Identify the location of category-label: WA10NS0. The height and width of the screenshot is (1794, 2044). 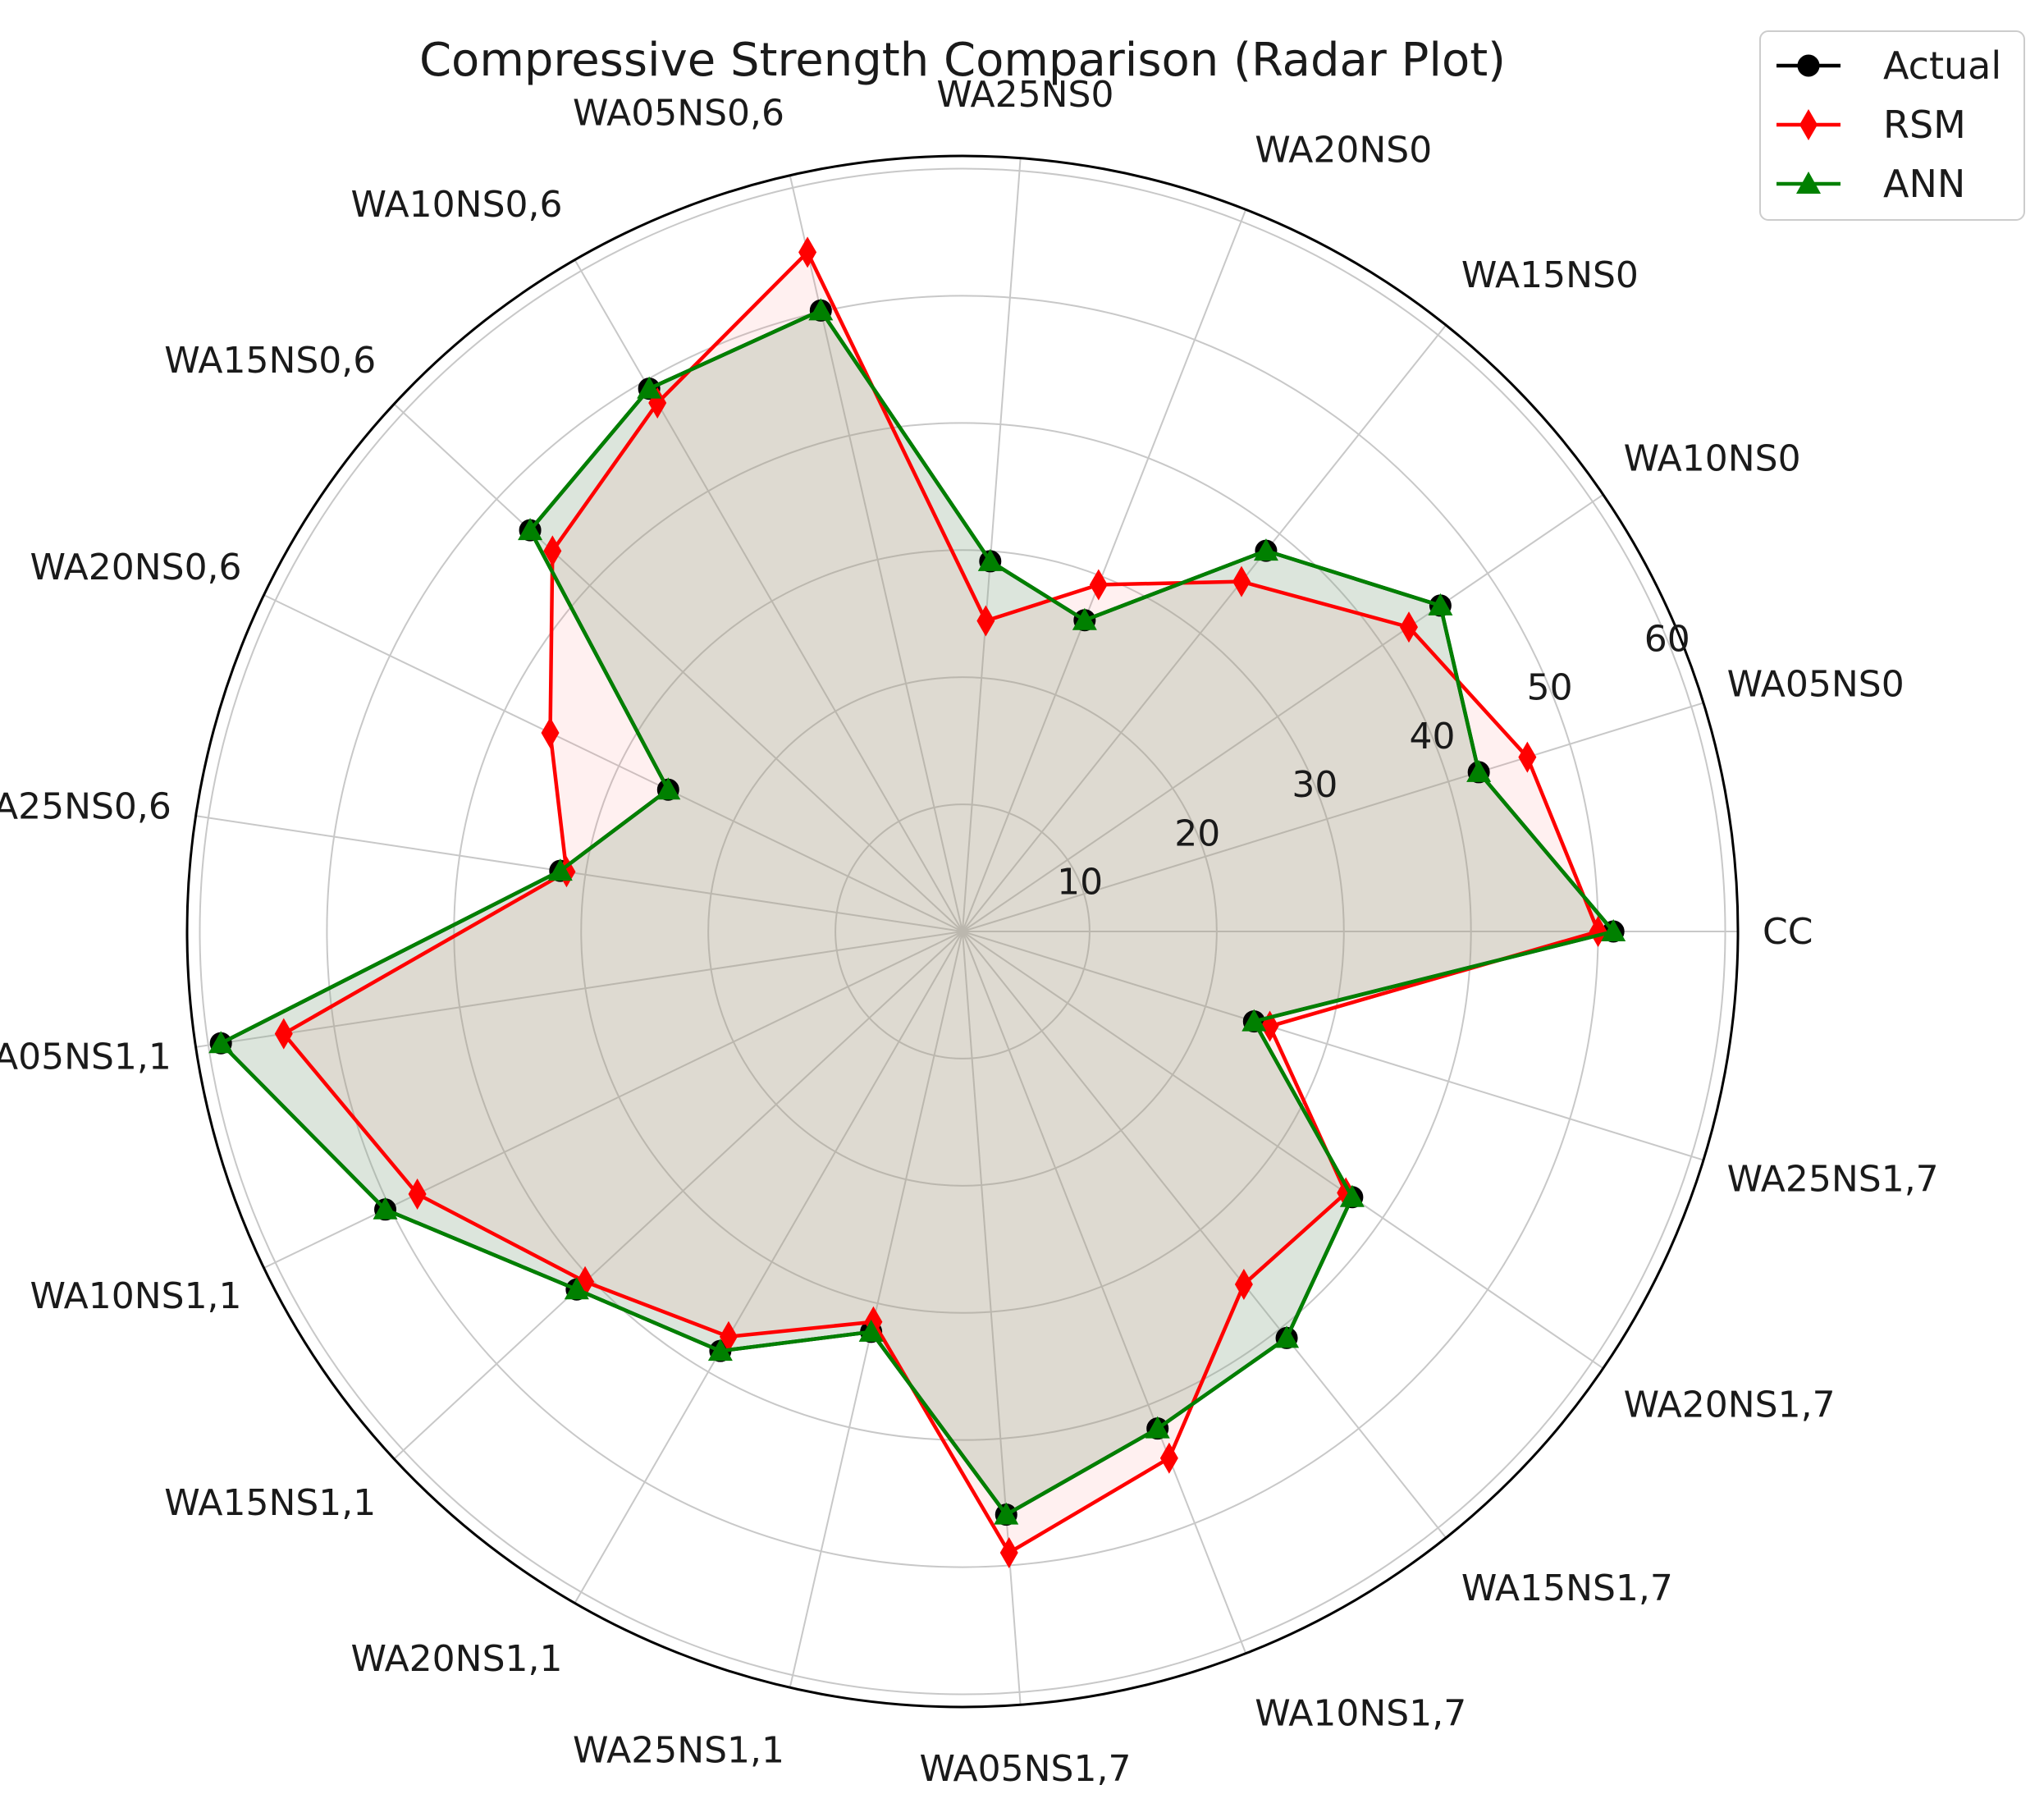
(1712, 459).